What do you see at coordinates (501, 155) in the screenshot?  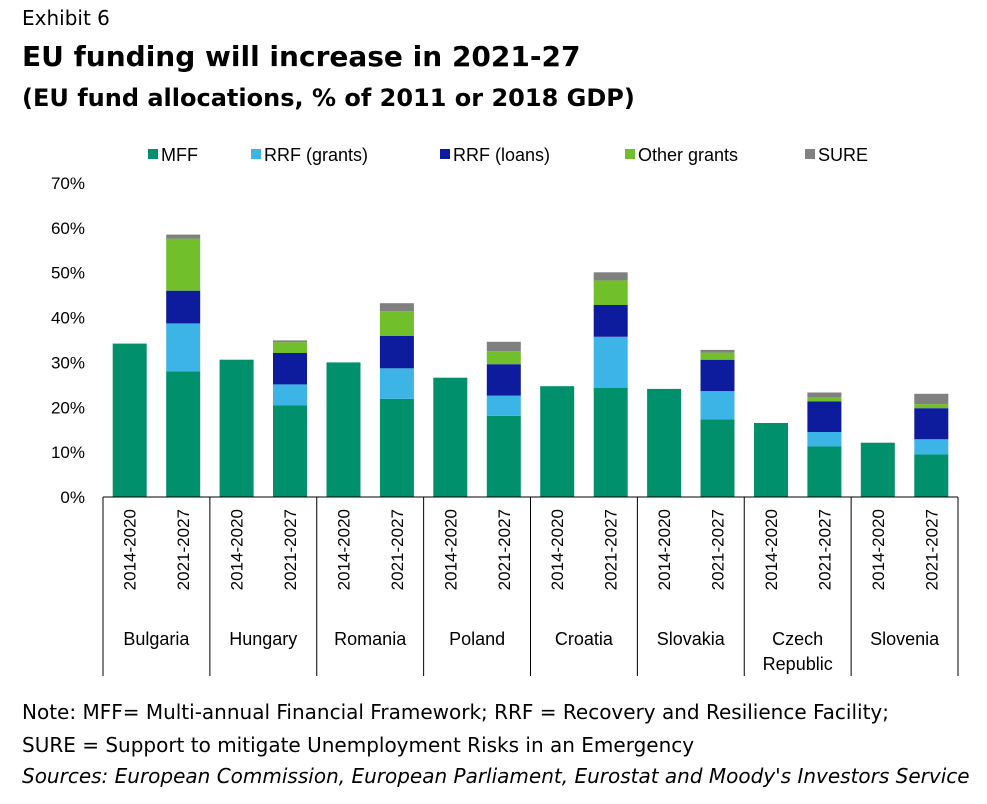 I see `legend-label-rrf-loans: RRF (loans)` at bounding box center [501, 155].